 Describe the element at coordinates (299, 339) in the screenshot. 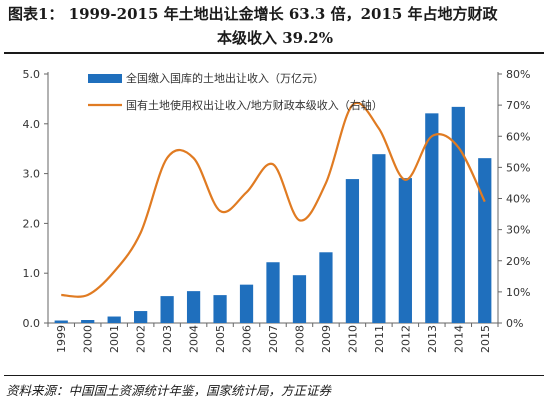

I see `x-tick-label: 2008` at that location.